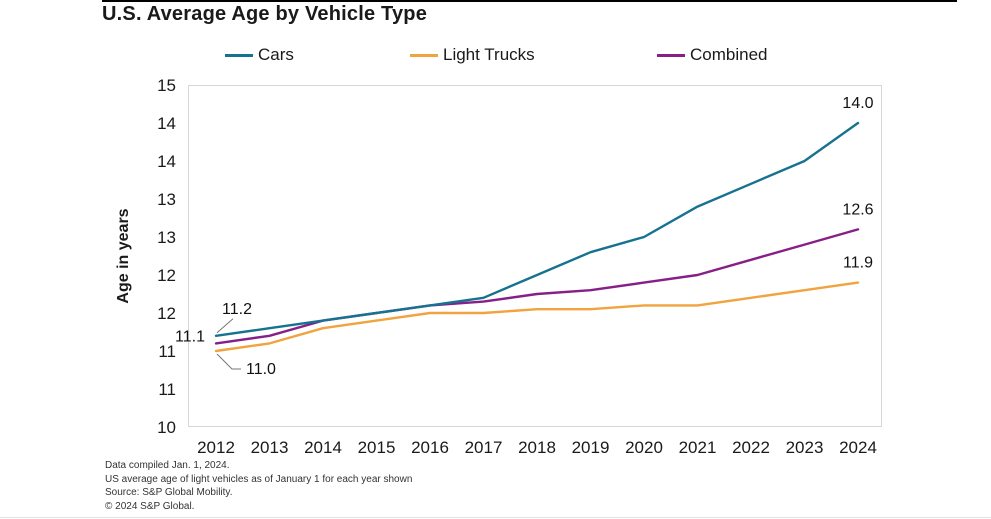  I want to click on series-line-light-trucks, so click(537, 317).